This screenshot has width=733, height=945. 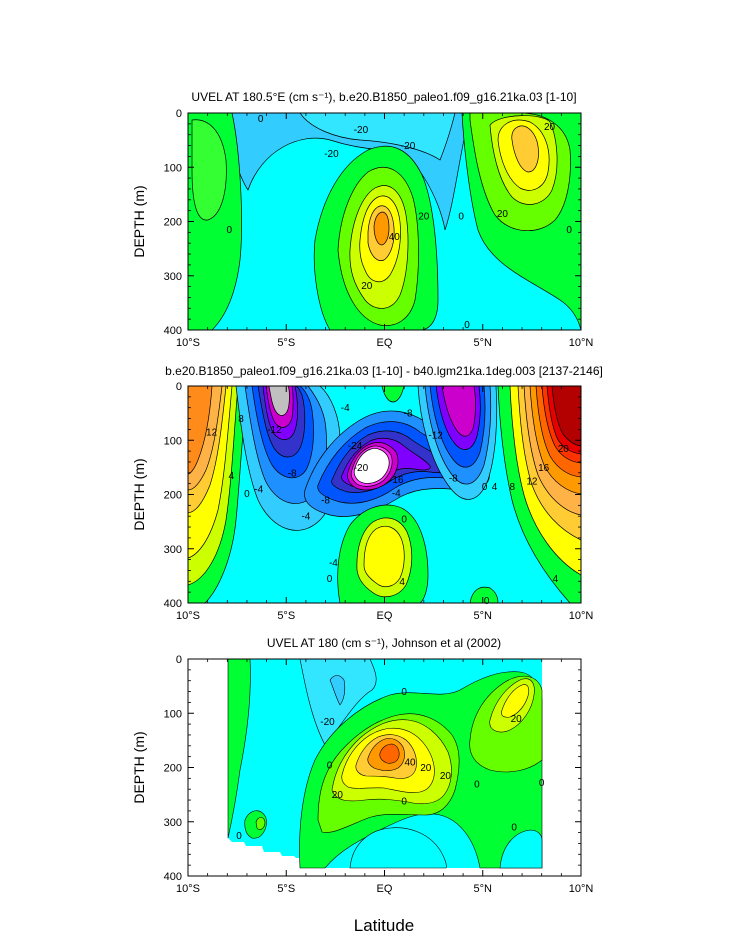 I want to click on contour-label: -24, so click(x=355, y=446).